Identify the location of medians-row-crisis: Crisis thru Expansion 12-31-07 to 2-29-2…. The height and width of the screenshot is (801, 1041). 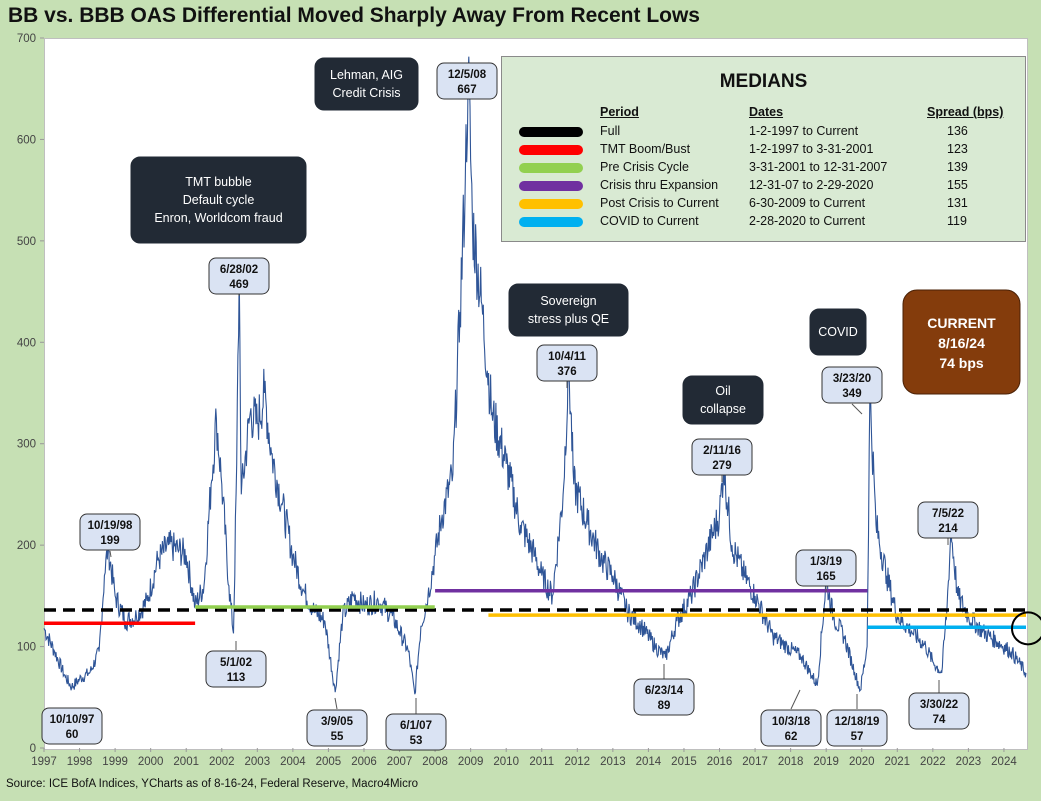
(763, 187).